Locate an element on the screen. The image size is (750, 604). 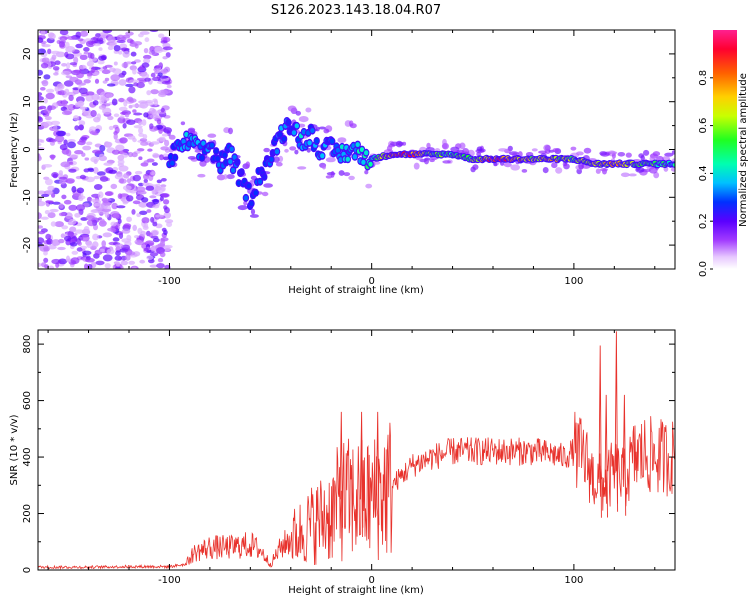
snr-y-tick-label: 0 is located at coordinates (27, 570).